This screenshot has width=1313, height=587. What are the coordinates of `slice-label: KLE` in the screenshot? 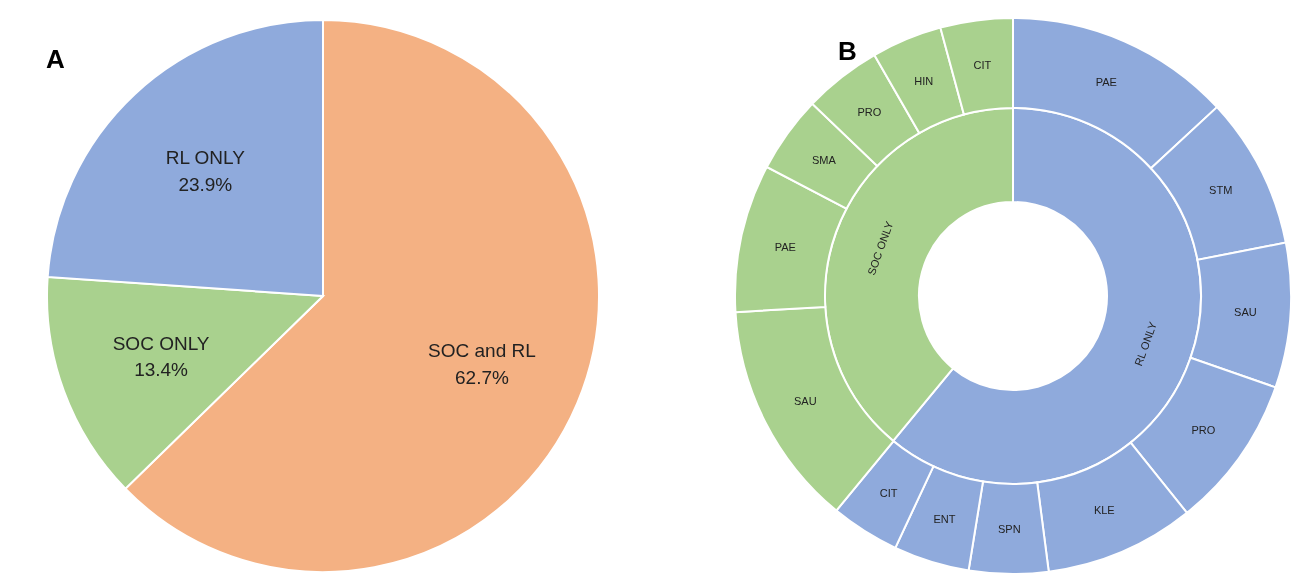 It's located at (1104, 510).